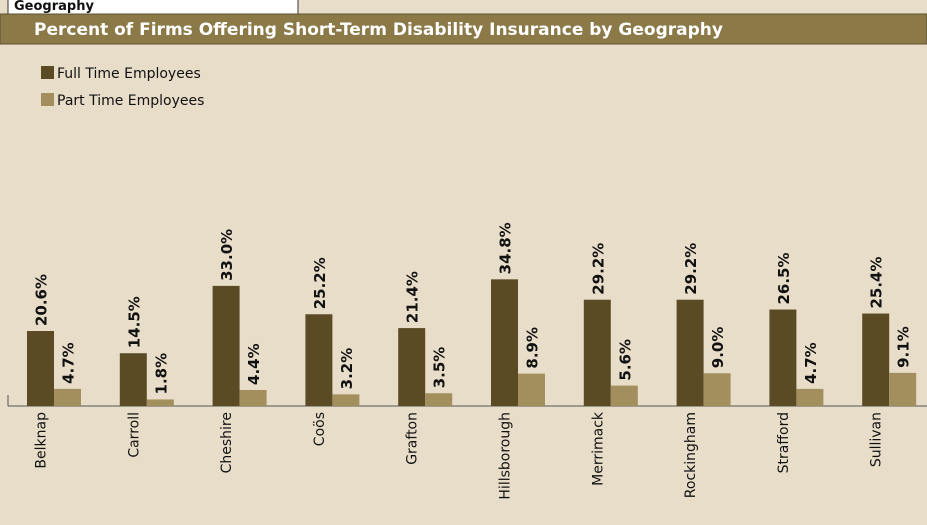 The height and width of the screenshot is (525, 927). I want to click on data-label: 14.5%, so click(134, 322).